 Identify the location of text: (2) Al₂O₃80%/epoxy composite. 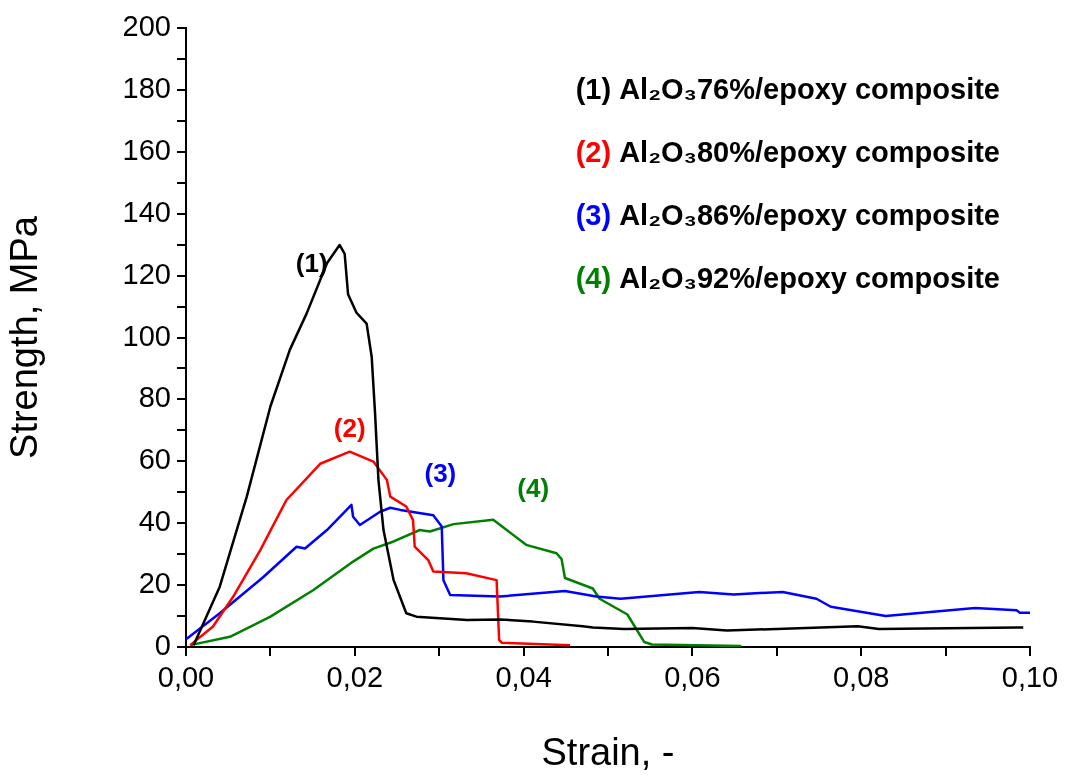
(787, 152).